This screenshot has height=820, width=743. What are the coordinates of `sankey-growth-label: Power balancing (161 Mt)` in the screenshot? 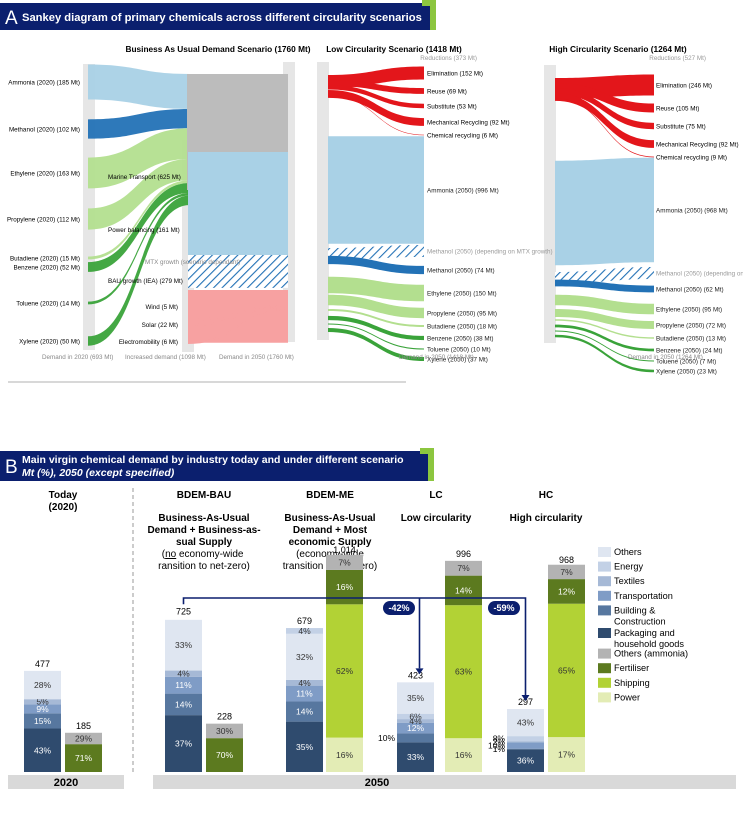 It's located at (144, 230).